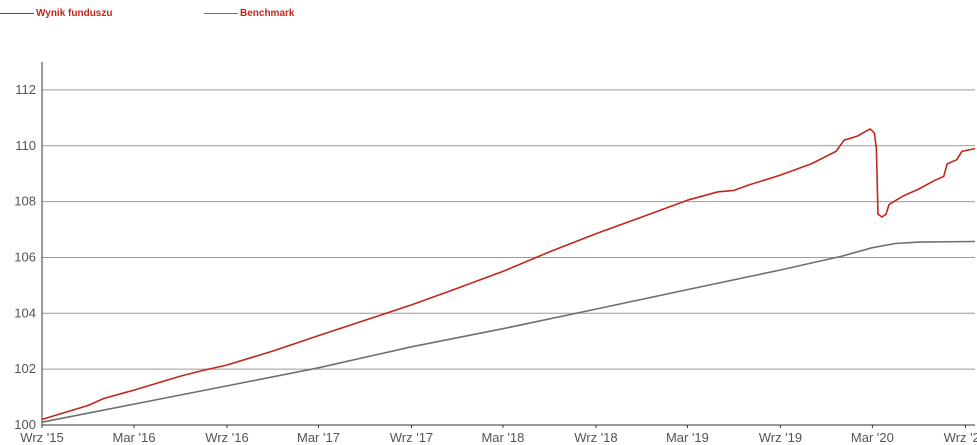 The height and width of the screenshot is (445, 977). I want to click on y-tick-label: 100, so click(25, 424).